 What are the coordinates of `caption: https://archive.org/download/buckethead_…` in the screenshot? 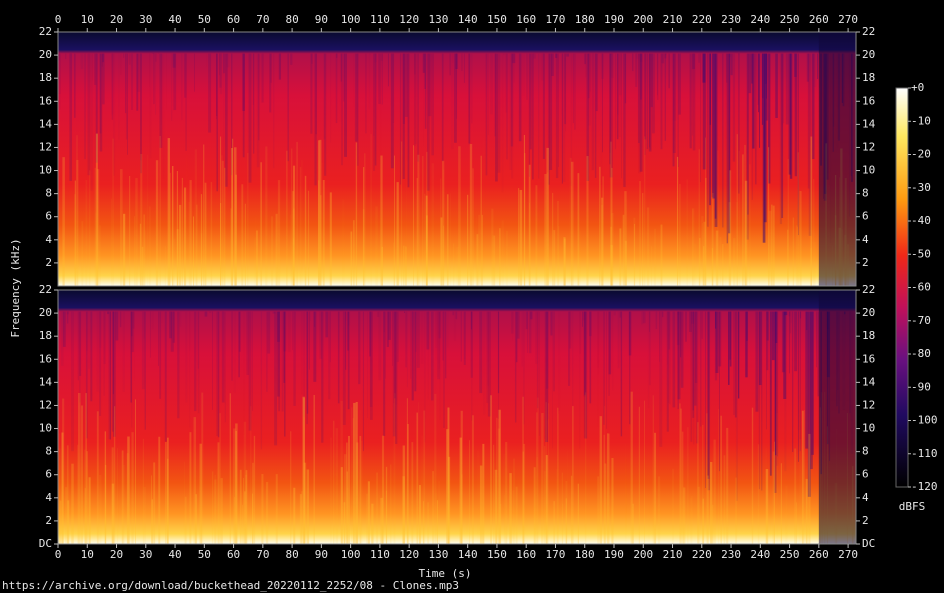 It's located at (230, 585).